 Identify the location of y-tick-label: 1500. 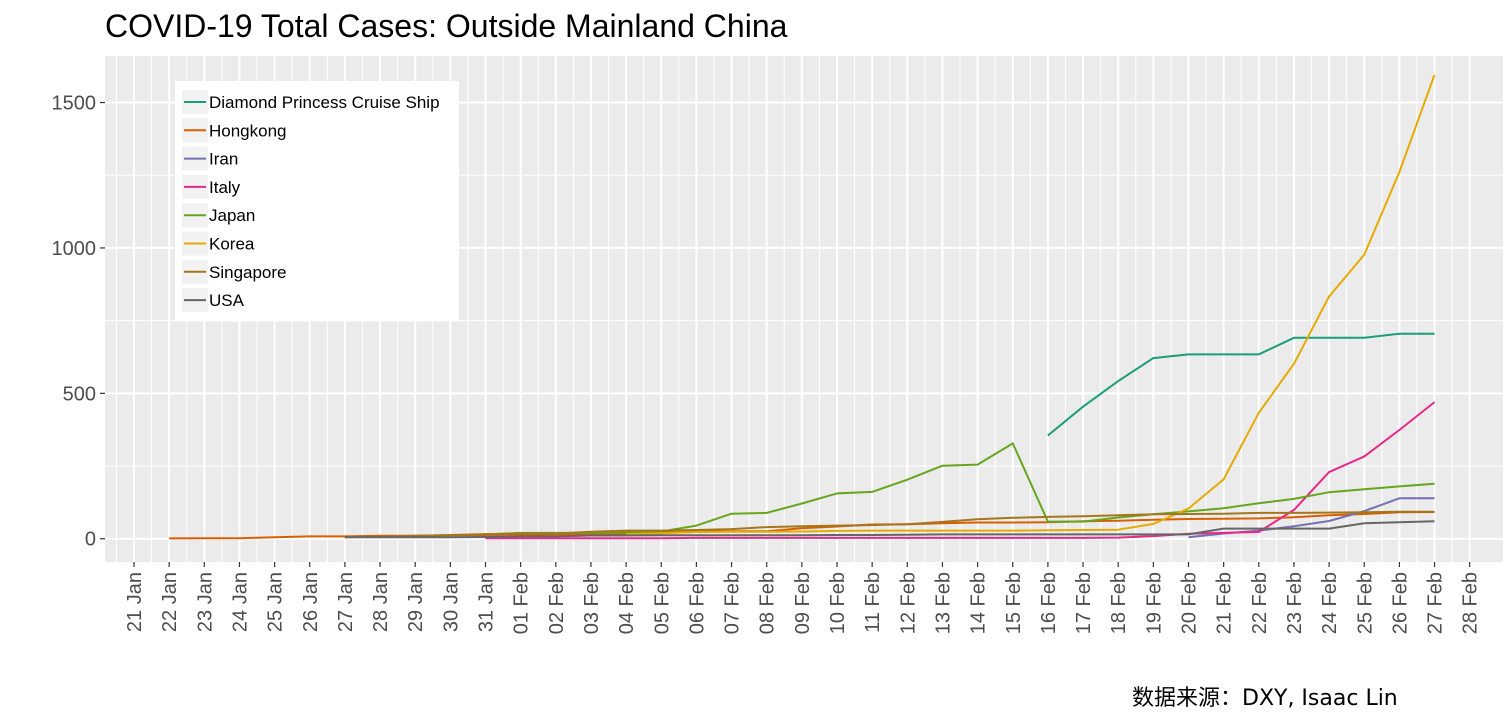
(74, 104).